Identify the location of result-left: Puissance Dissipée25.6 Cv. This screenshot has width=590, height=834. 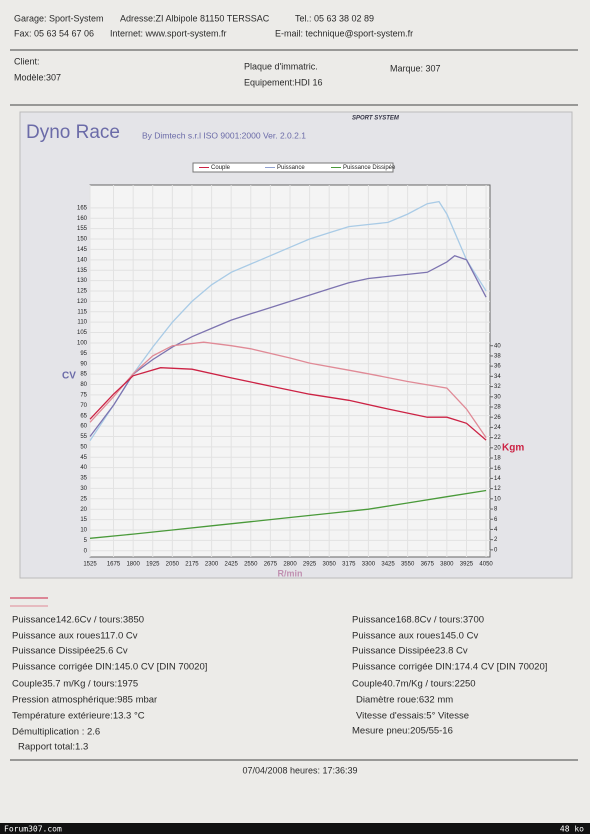
(70, 651).